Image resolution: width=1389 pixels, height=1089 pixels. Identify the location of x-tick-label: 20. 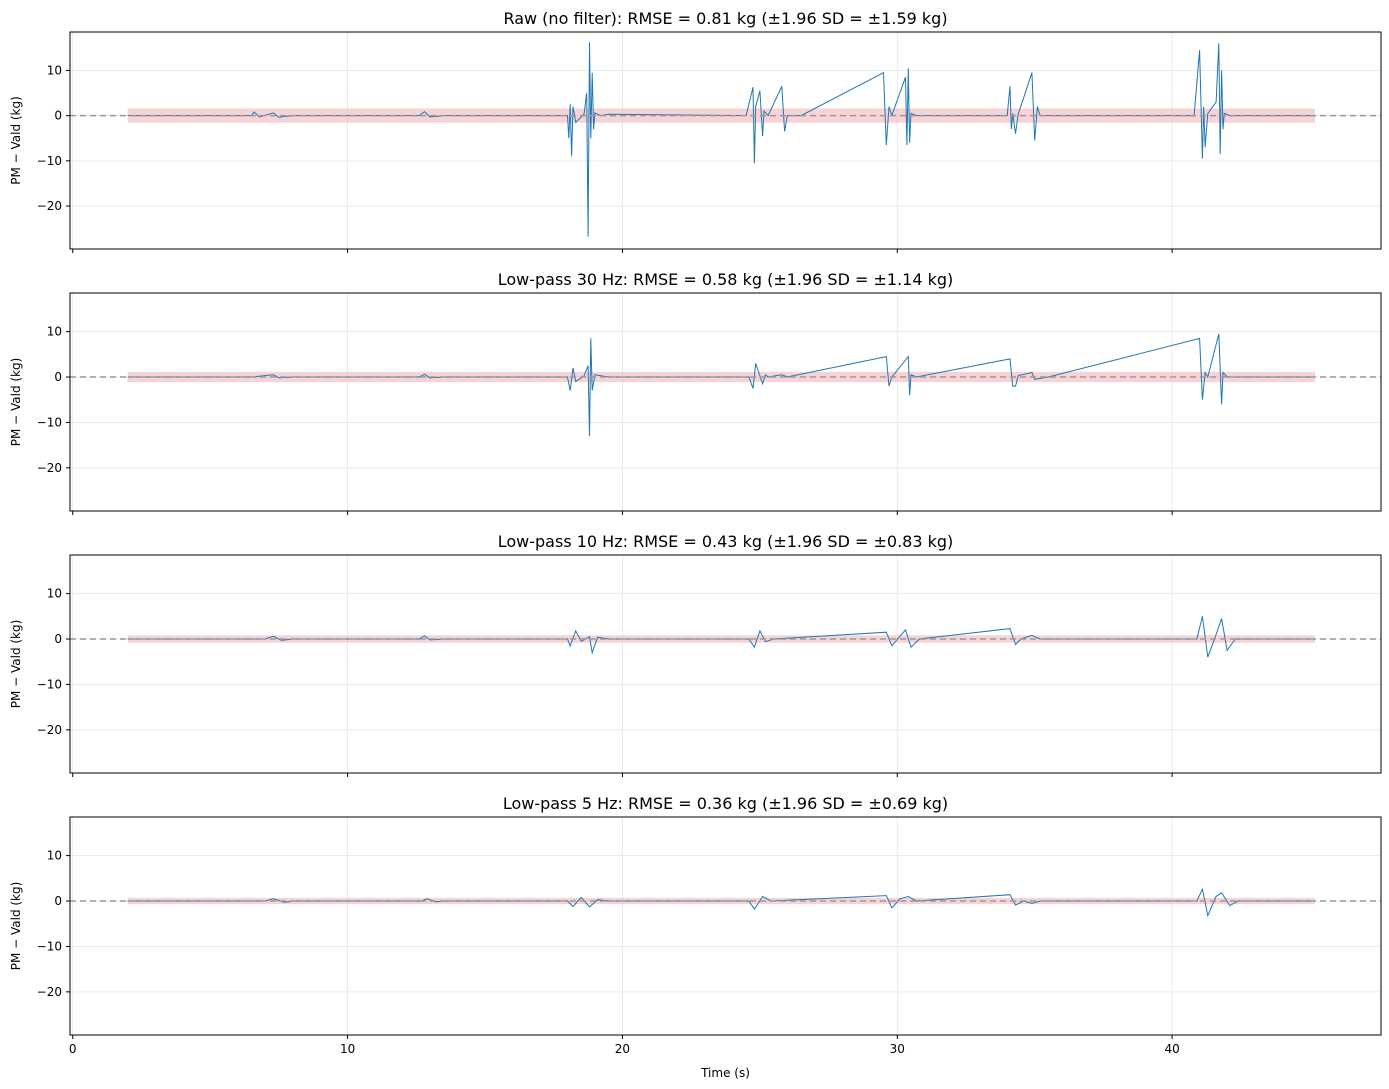
(622, 1049).